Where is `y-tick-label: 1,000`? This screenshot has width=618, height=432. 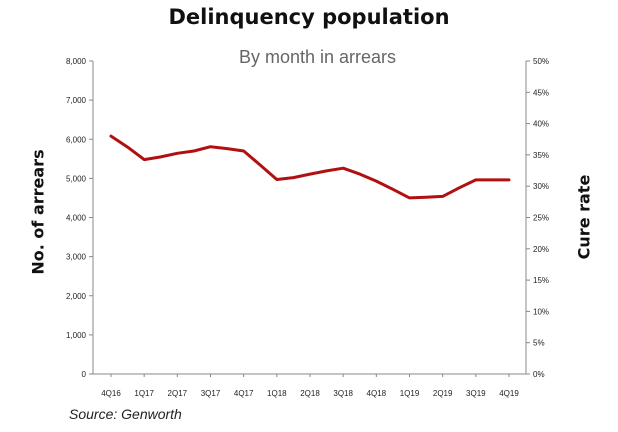 y-tick-label: 1,000 is located at coordinates (76, 335).